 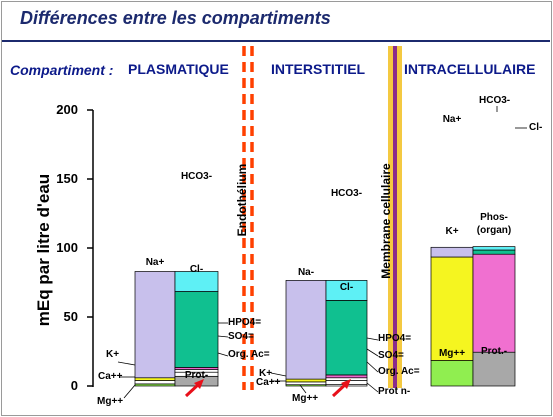 I want to click on intracellular-anions-phos-organ--bar, so click(x=494, y=303).